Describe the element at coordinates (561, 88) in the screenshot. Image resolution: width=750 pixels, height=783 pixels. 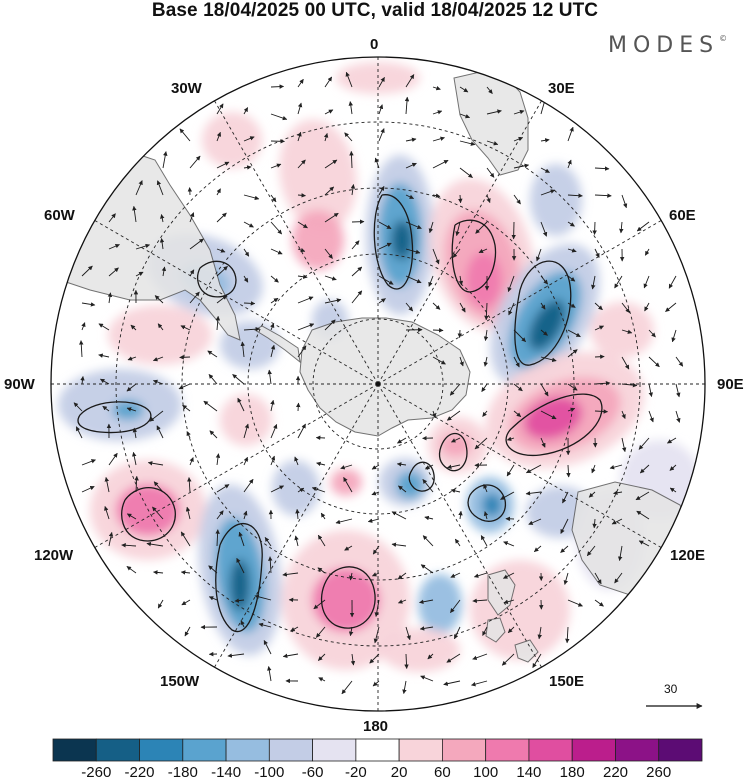
I see `lon-label-30e: 30E` at that location.